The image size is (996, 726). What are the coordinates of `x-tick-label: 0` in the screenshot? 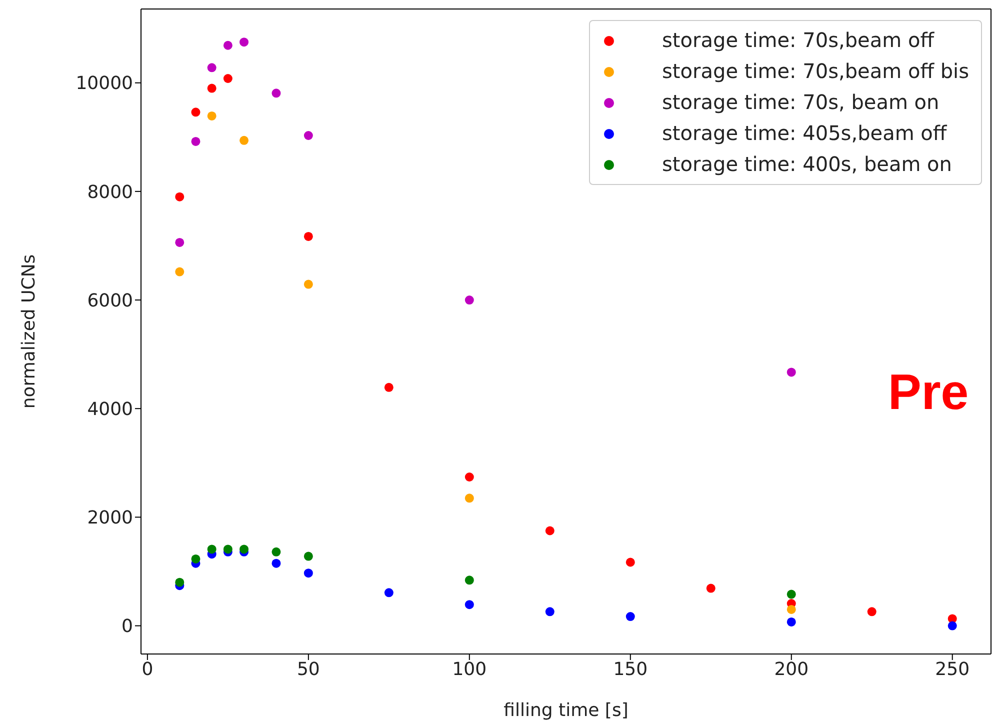 It's located at (148, 669).